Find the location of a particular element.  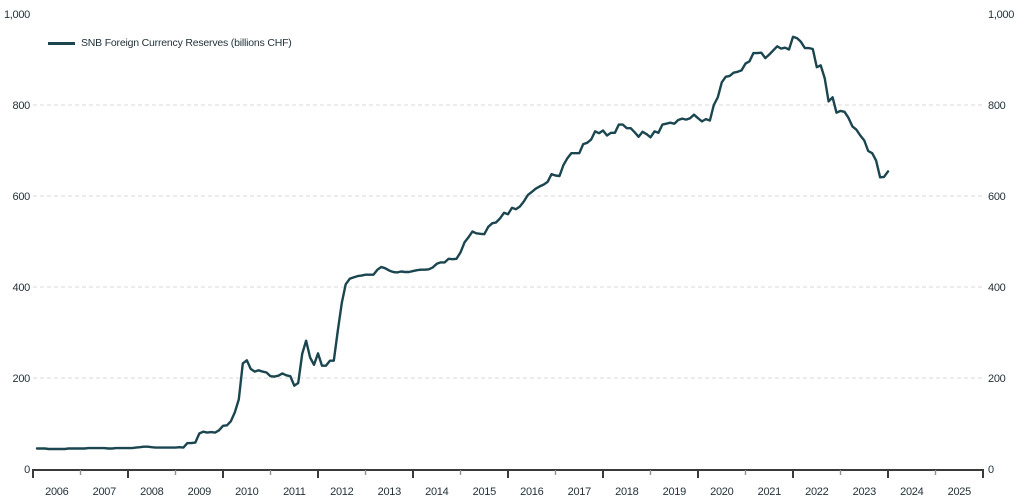

x-axis-year-label: 2022 is located at coordinates (816, 492).